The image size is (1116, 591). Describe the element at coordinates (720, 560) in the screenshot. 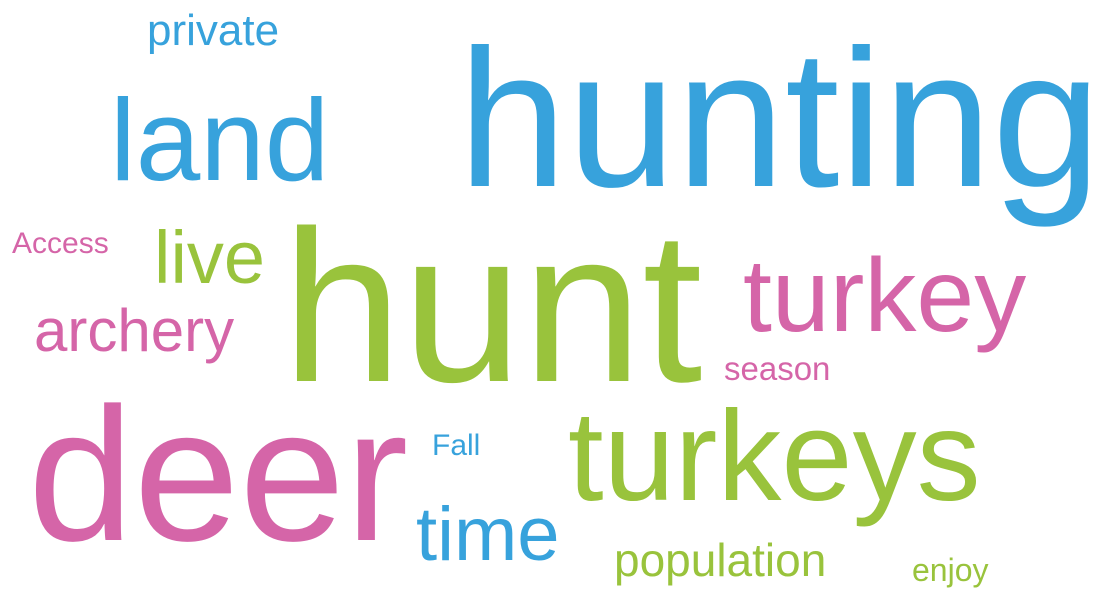

I see `word: population` at that location.